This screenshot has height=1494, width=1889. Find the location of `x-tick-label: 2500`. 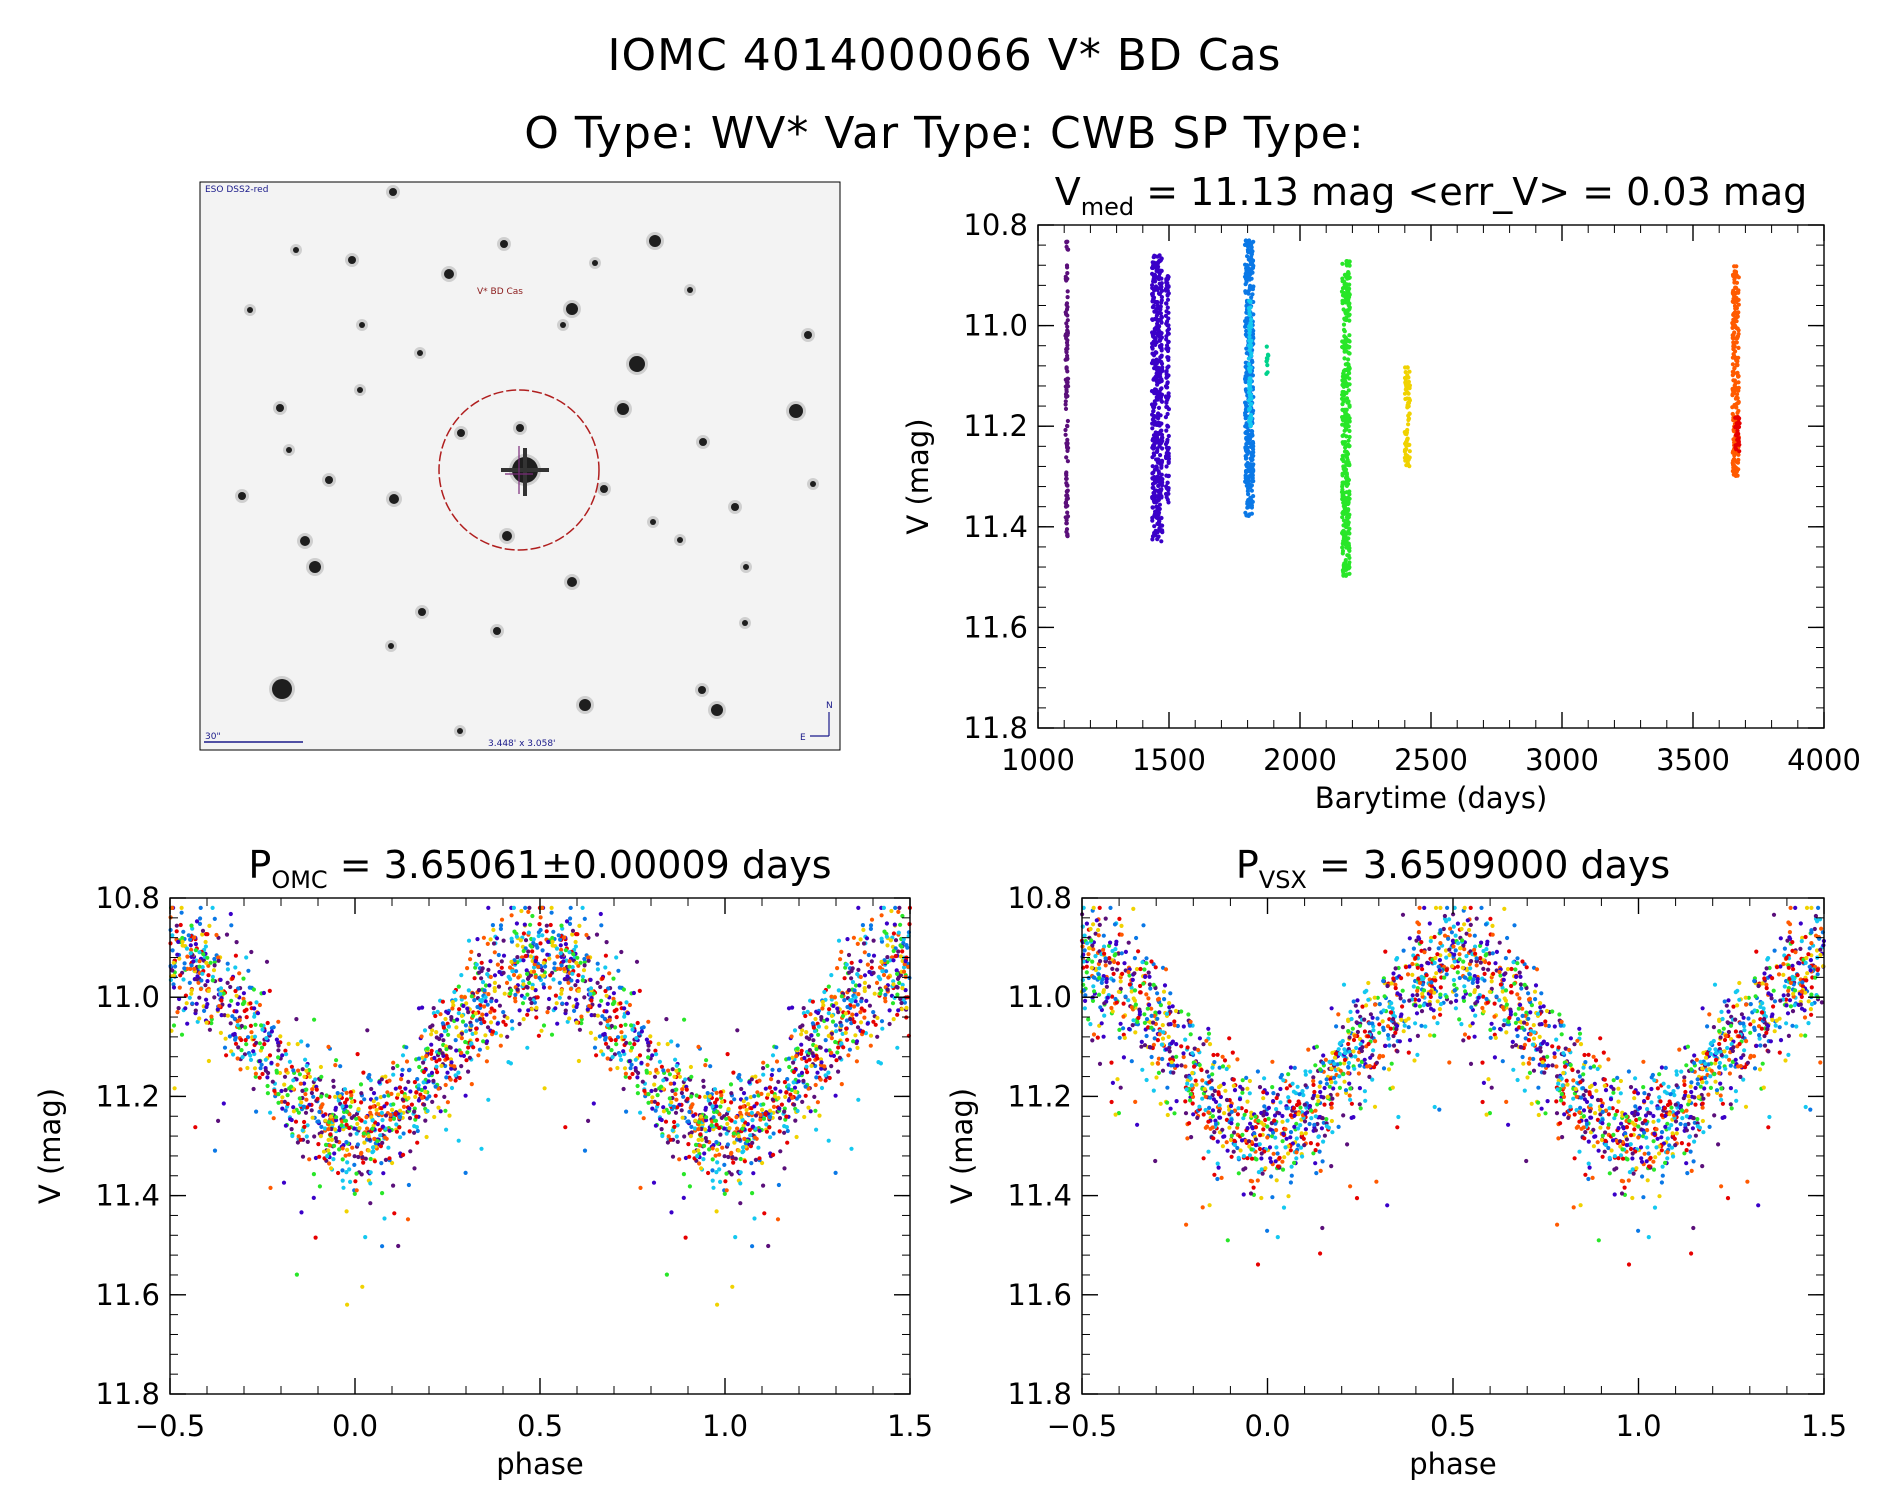

x-tick-label: 2500 is located at coordinates (1431, 760).